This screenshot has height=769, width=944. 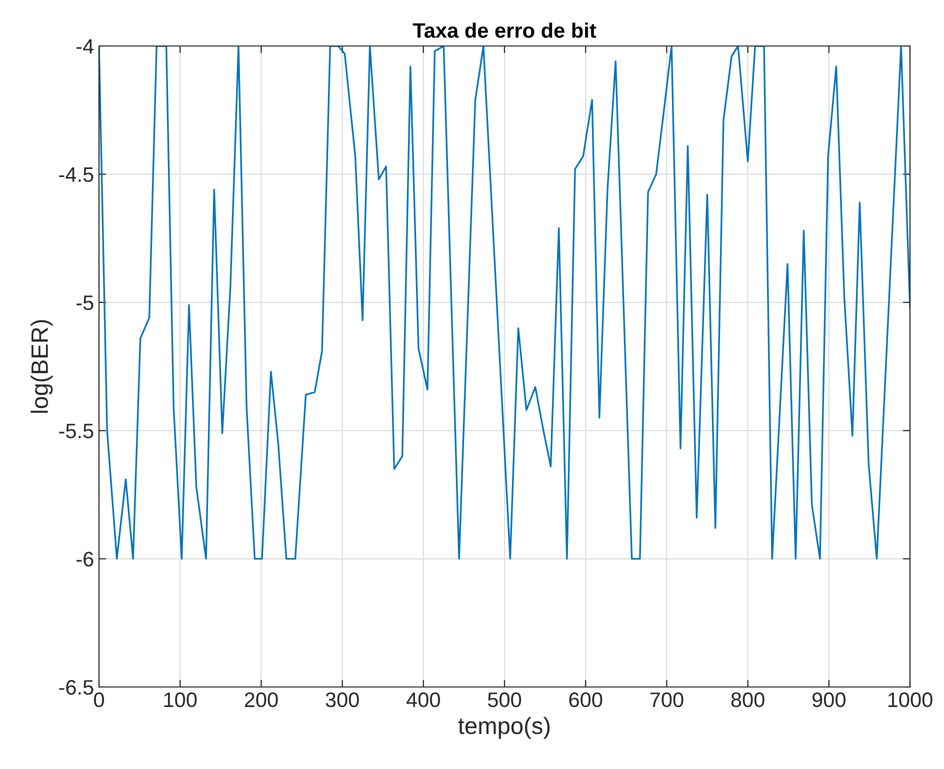 I want to click on x-tick-label: 300, so click(x=342, y=700).